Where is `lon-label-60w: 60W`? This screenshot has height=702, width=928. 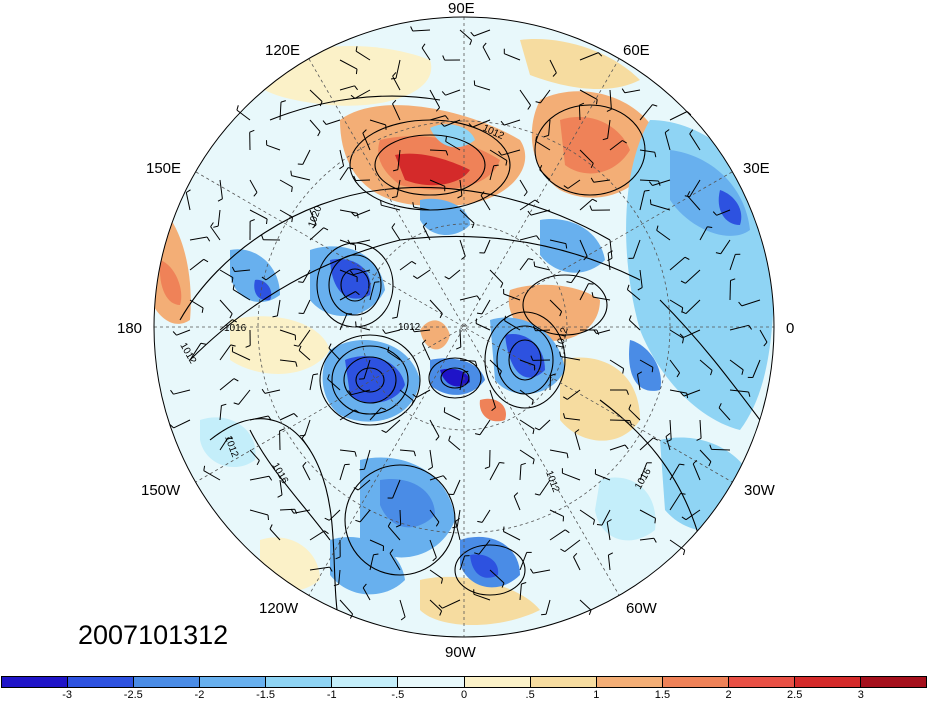 lon-label-60w: 60W is located at coordinates (641, 608).